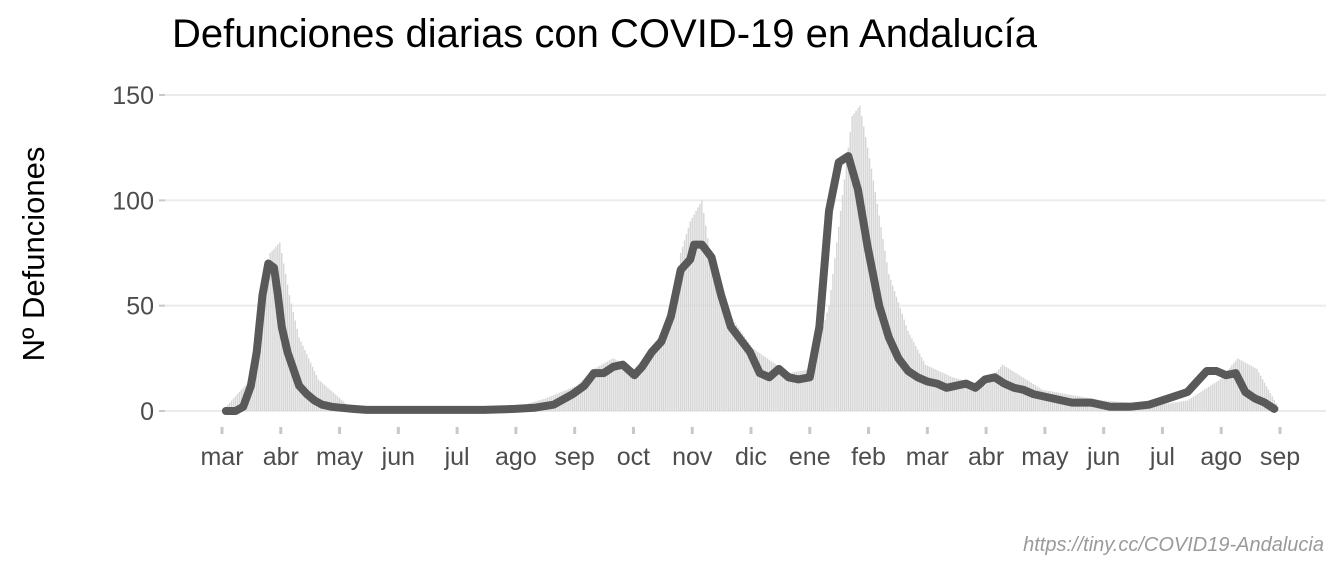 The image size is (1344, 576). Describe the element at coordinates (1221, 457) in the screenshot. I see `x-tick-label: ago` at that location.